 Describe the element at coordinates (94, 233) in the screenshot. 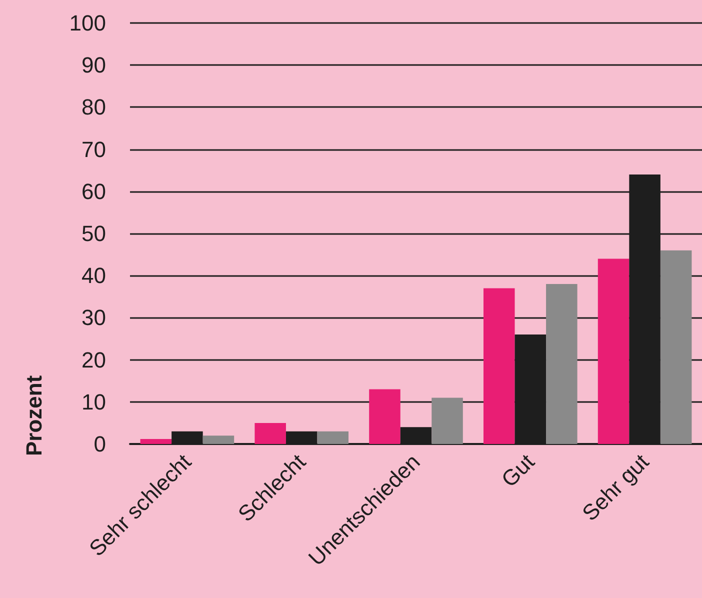

I see `y-tick-label: 50` at that location.